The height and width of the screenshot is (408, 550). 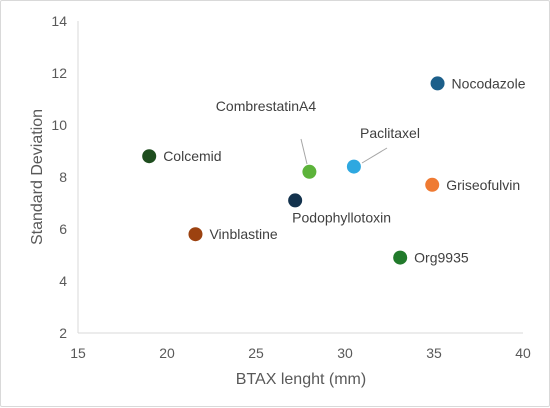 I want to click on y-axis-title: Standard Deviation, so click(x=37, y=177).